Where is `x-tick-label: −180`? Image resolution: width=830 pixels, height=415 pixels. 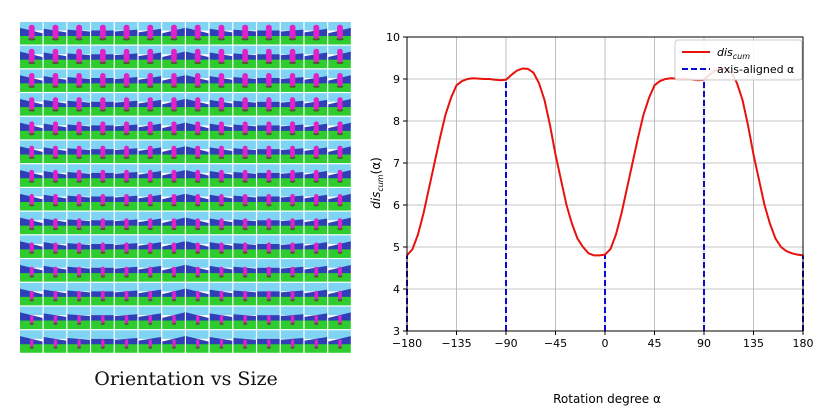
x-tick-label: −180 is located at coordinates (407, 343).